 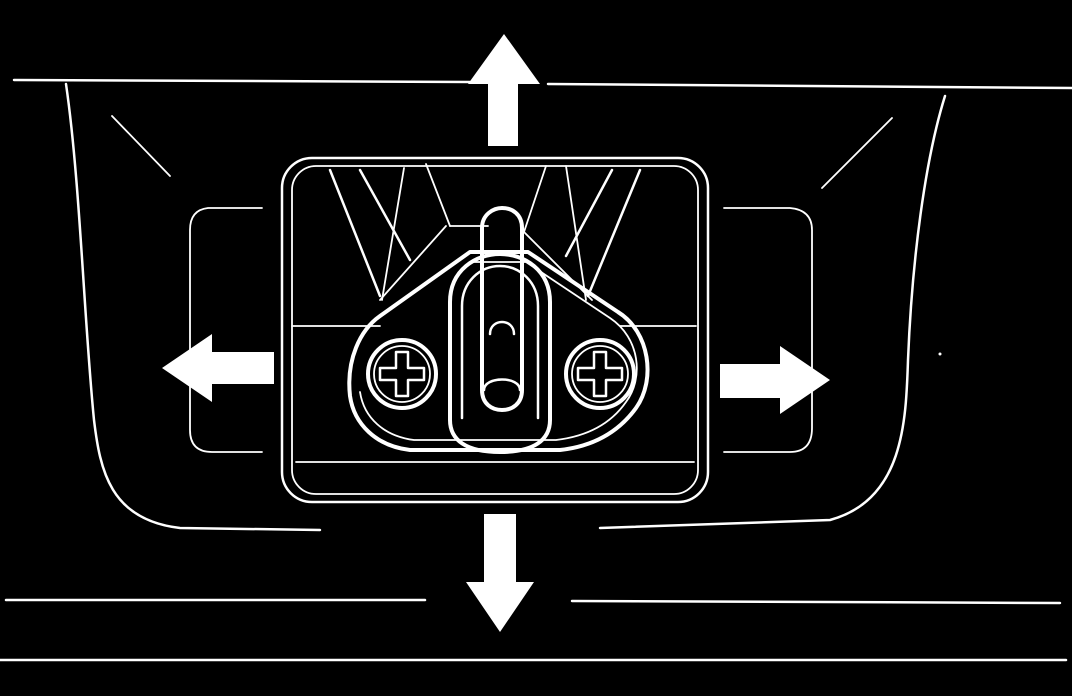 I want to click on upper-bracket-lines, so click(x=485, y=232).